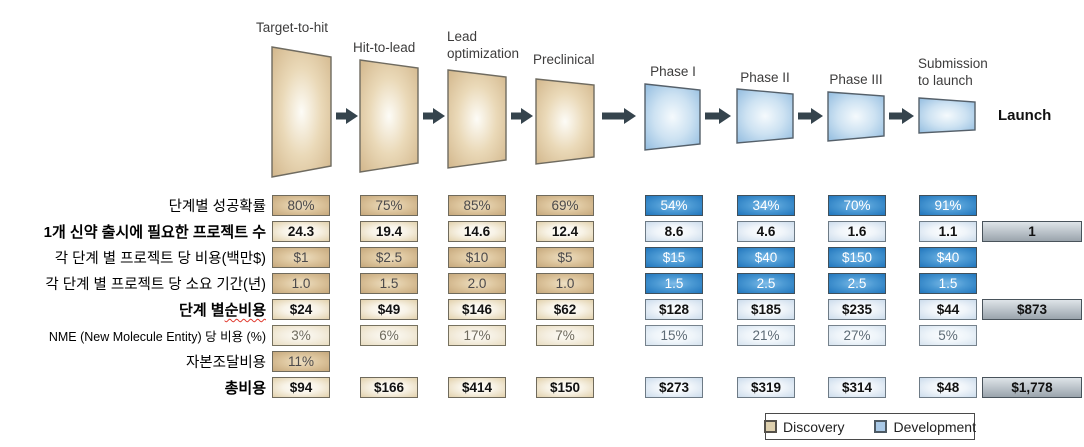  I want to click on value-cell: 80%, so click(301, 205).